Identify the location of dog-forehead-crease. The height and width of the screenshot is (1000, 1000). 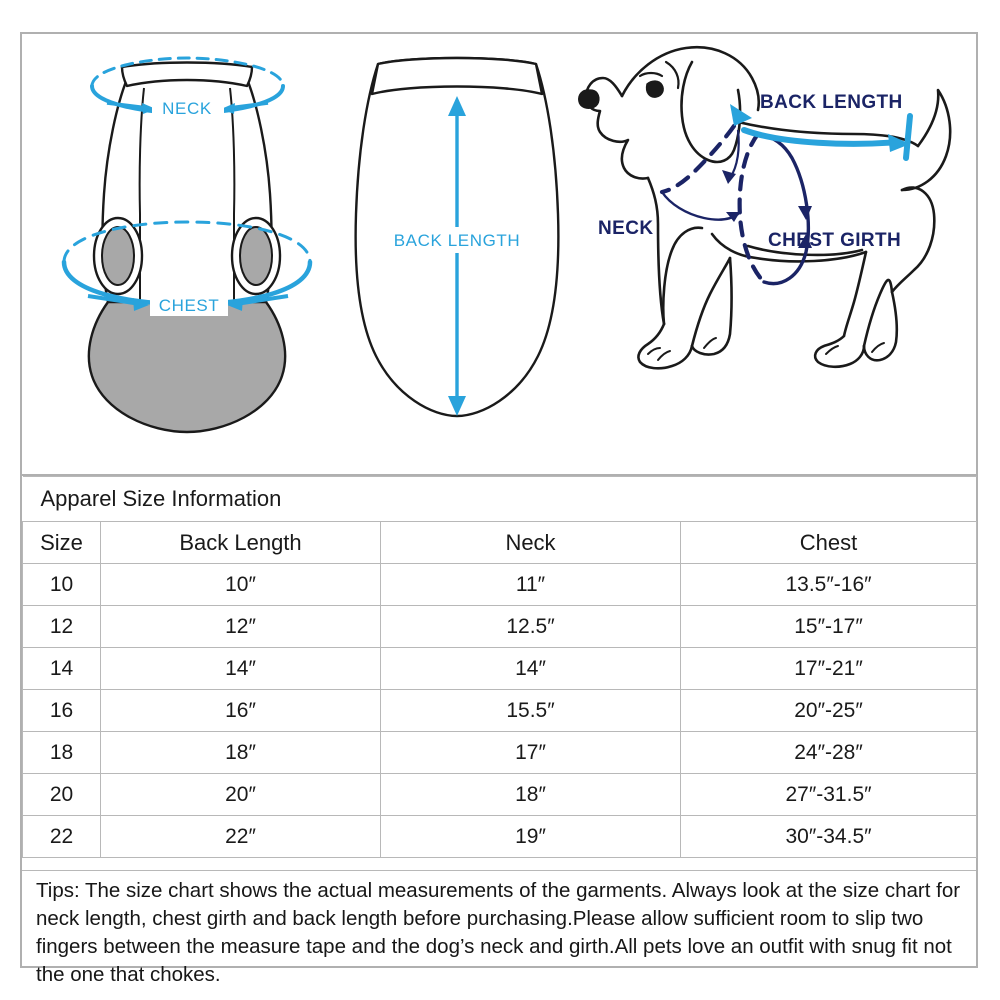
(672, 75).